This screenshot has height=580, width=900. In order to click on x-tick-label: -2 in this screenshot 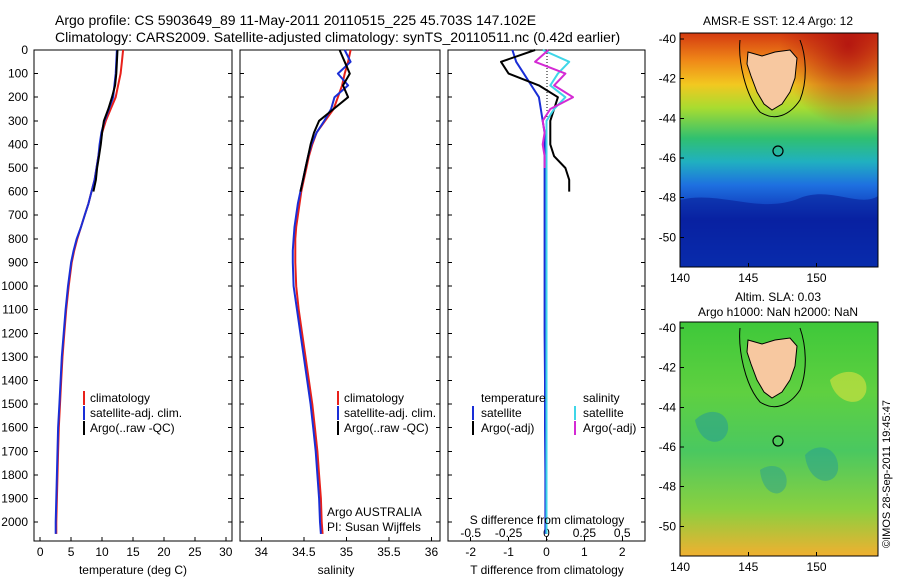, I will do `click(470, 552)`.